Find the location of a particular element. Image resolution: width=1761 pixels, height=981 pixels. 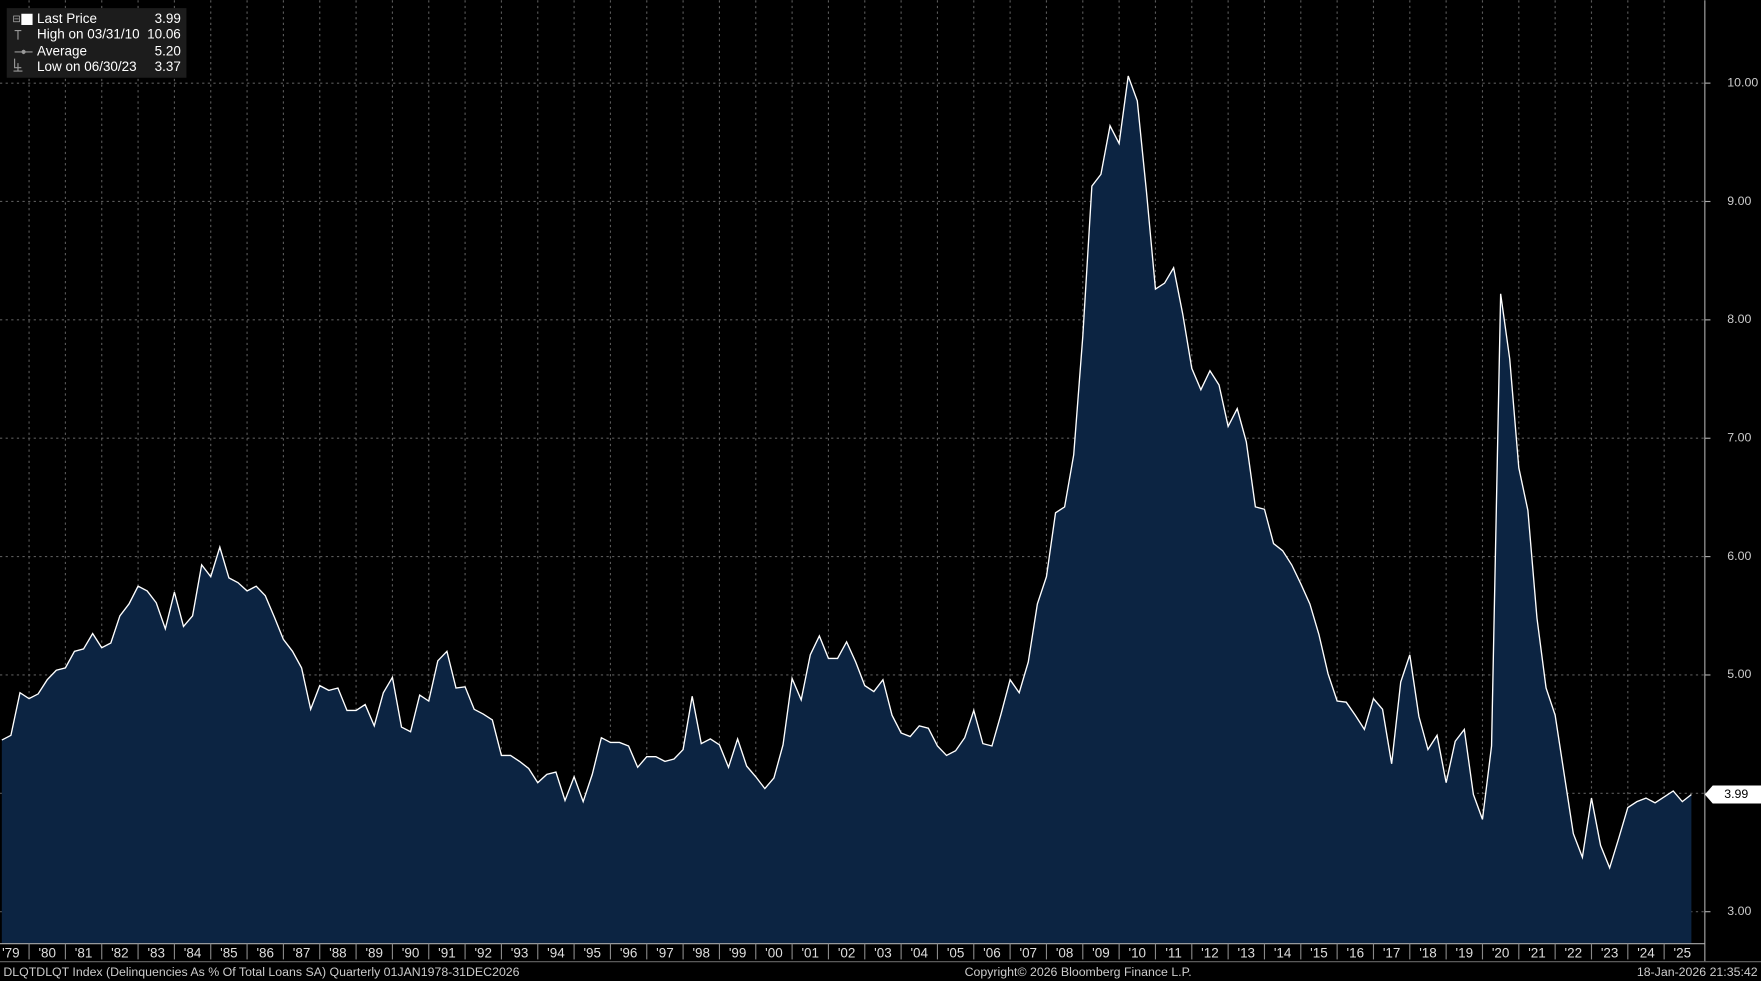

last-price-tag is located at coordinates (1732, 794).